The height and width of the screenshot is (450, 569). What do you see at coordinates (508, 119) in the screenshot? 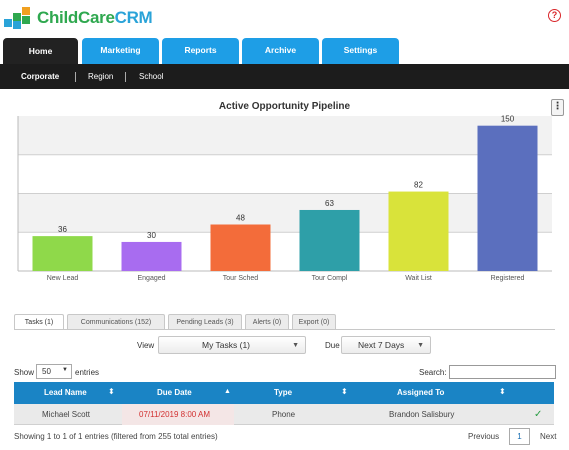
I see `data-label: 150` at bounding box center [508, 119].